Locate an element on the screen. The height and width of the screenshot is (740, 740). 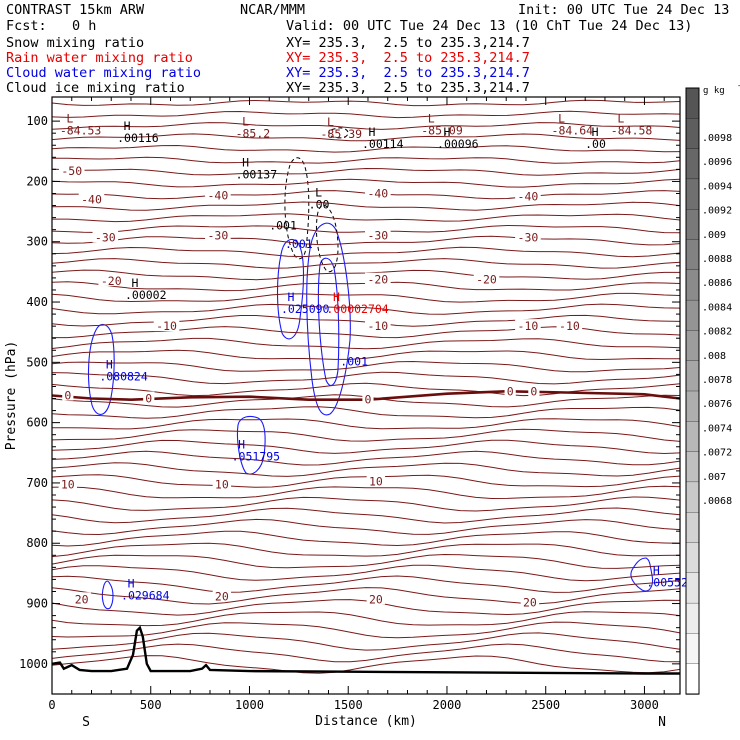
cloud-water-contour is located at coordinates (328, 319).